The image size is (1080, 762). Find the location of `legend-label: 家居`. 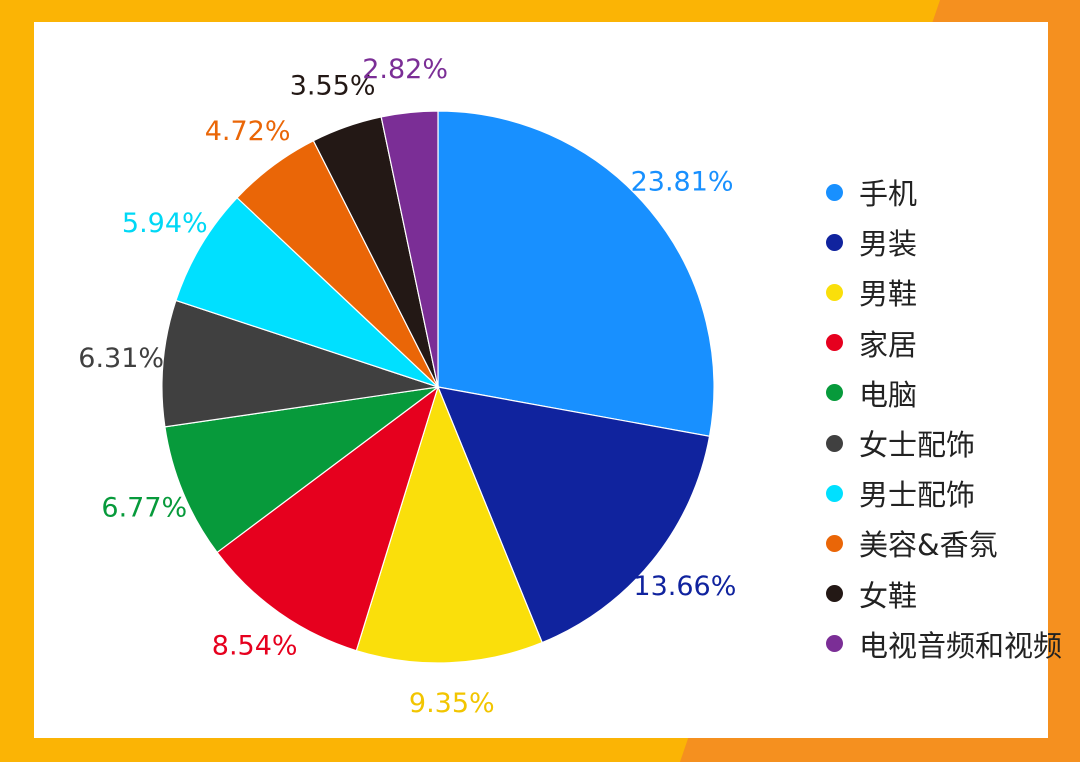

legend-label: 家居 is located at coordinates (888, 344).